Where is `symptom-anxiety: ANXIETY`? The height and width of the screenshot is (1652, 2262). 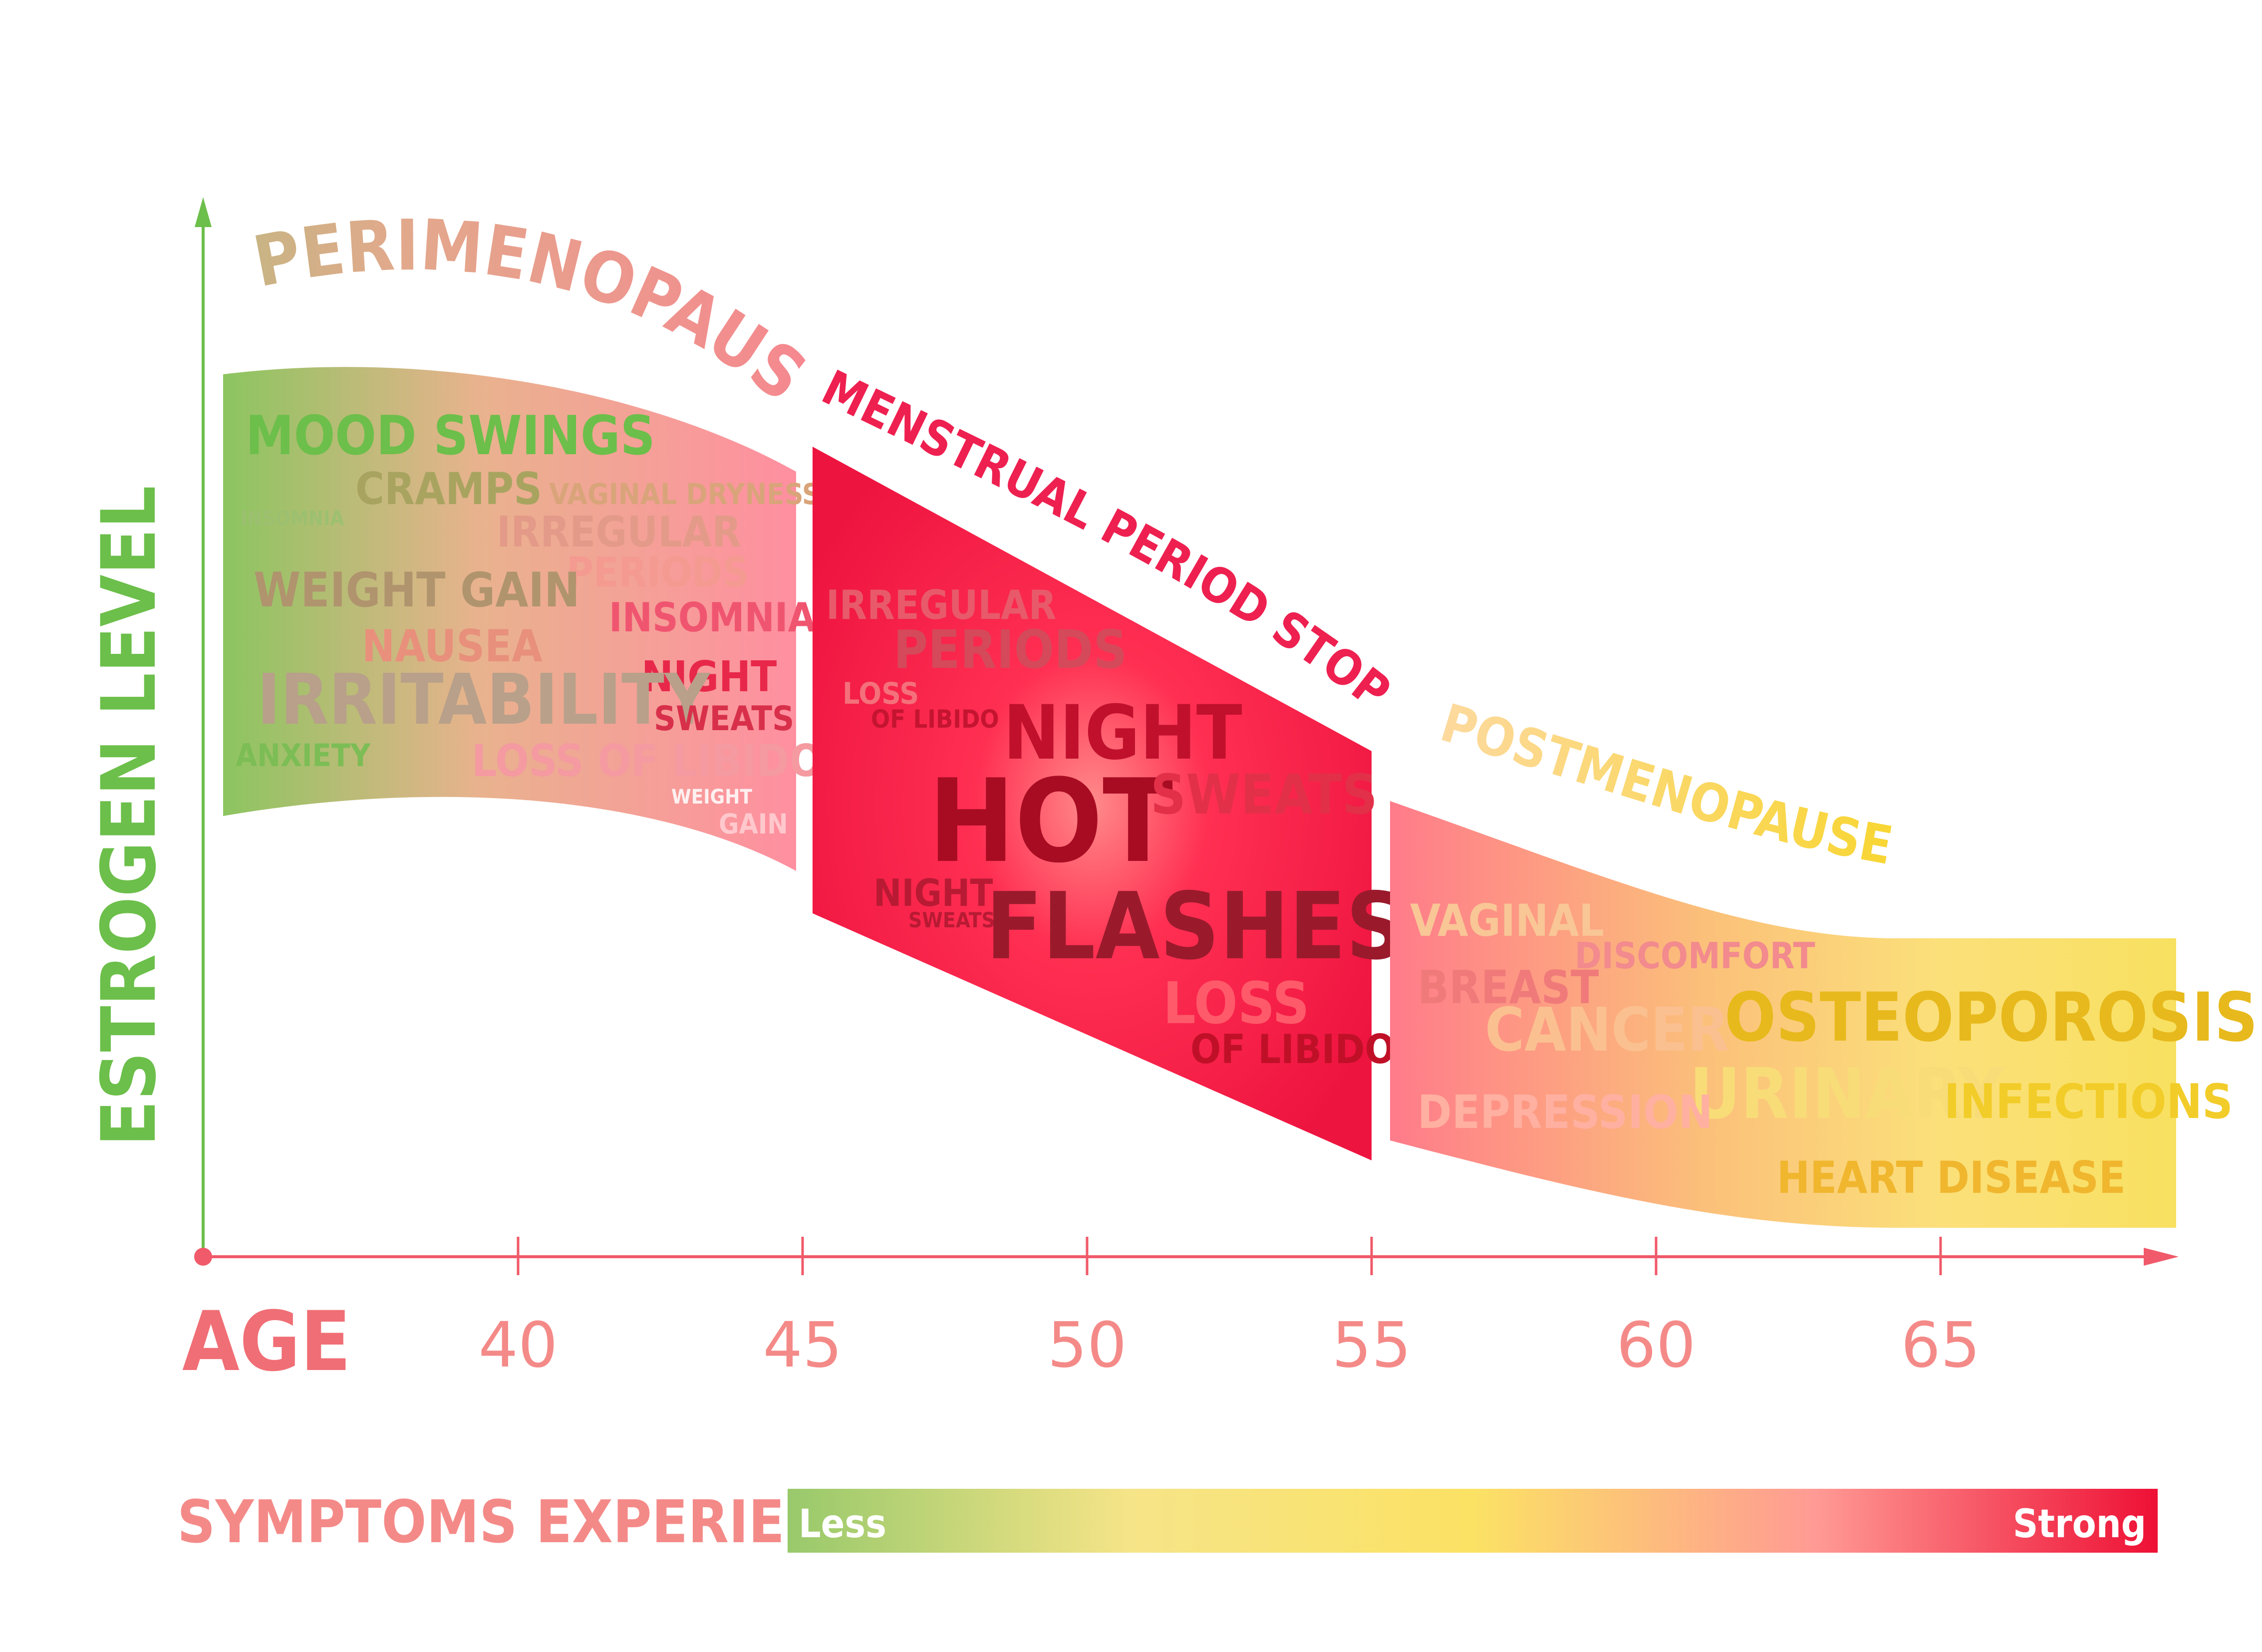
symptom-anxiety: ANXIETY is located at coordinates (303, 755).